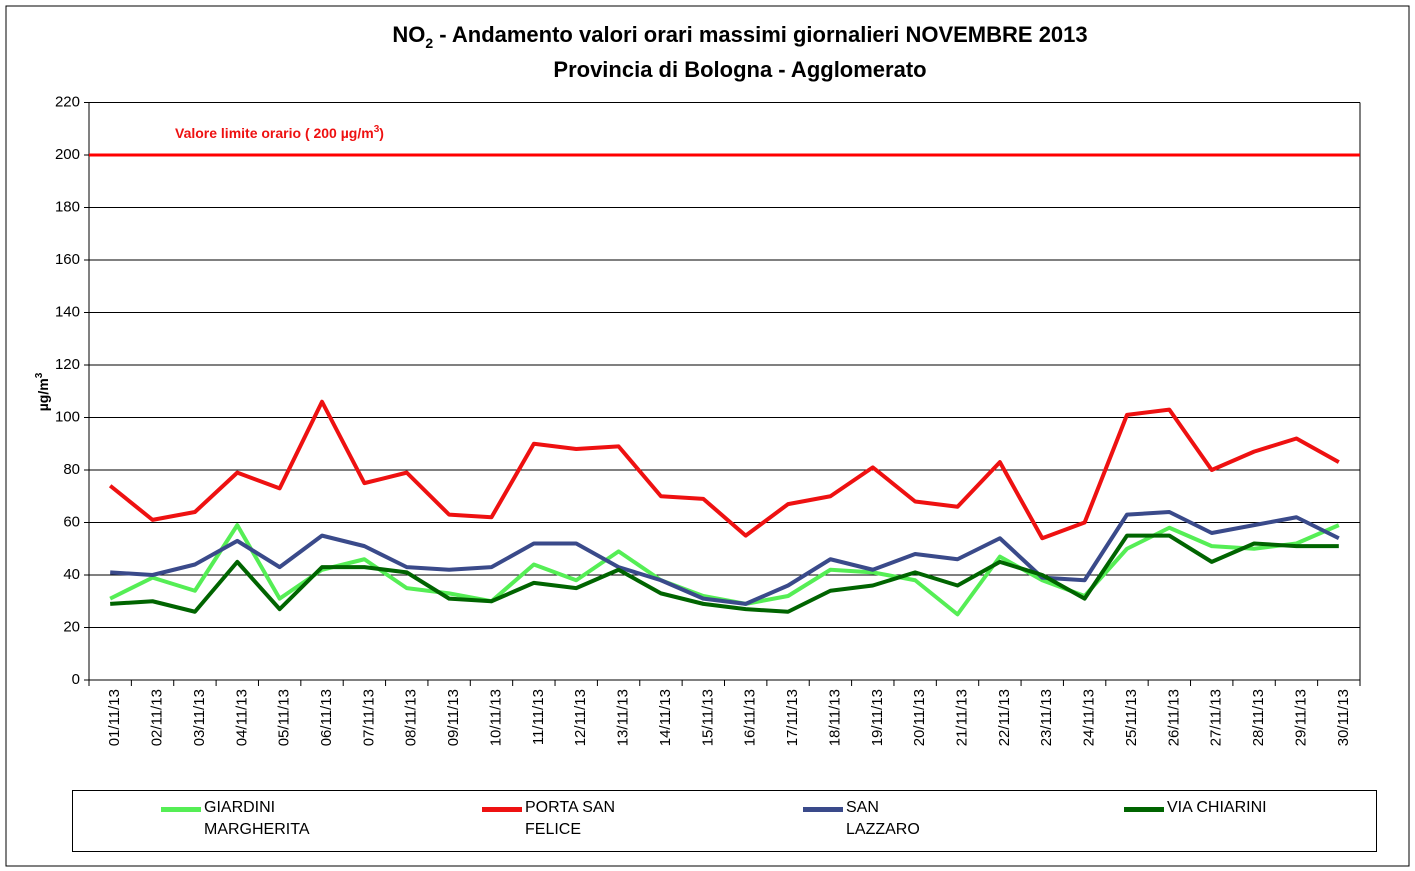 The width and height of the screenshot is (1415, 871). What do you see at coordinates (739, 69) in the screenshot?
I see `chart-subtitle: Provincia di Bologna - Agglomerato` at bounding box center [739, 69].